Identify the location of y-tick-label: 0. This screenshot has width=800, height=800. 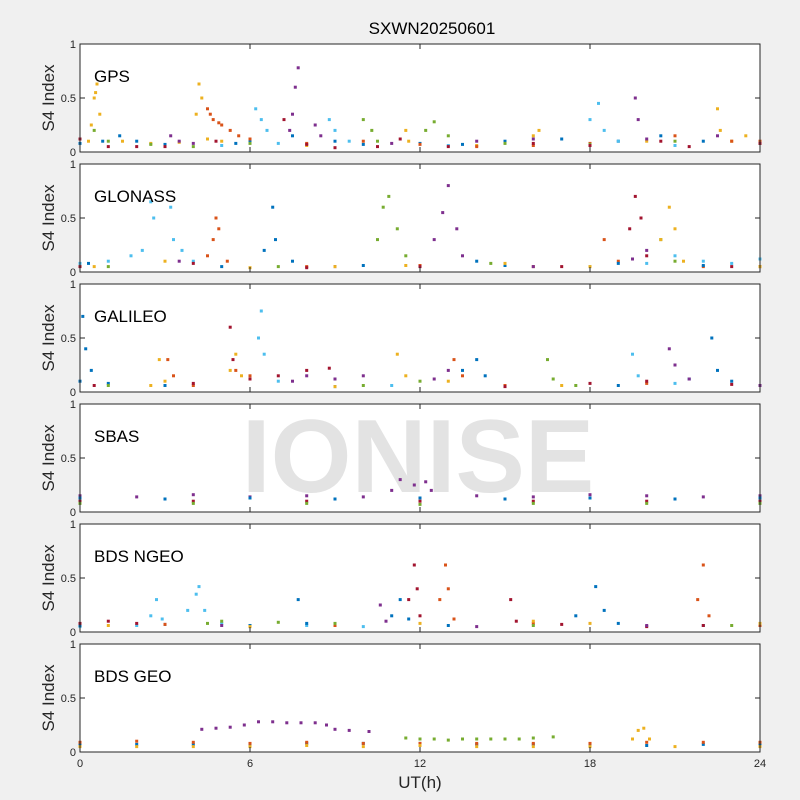
(73, 393).